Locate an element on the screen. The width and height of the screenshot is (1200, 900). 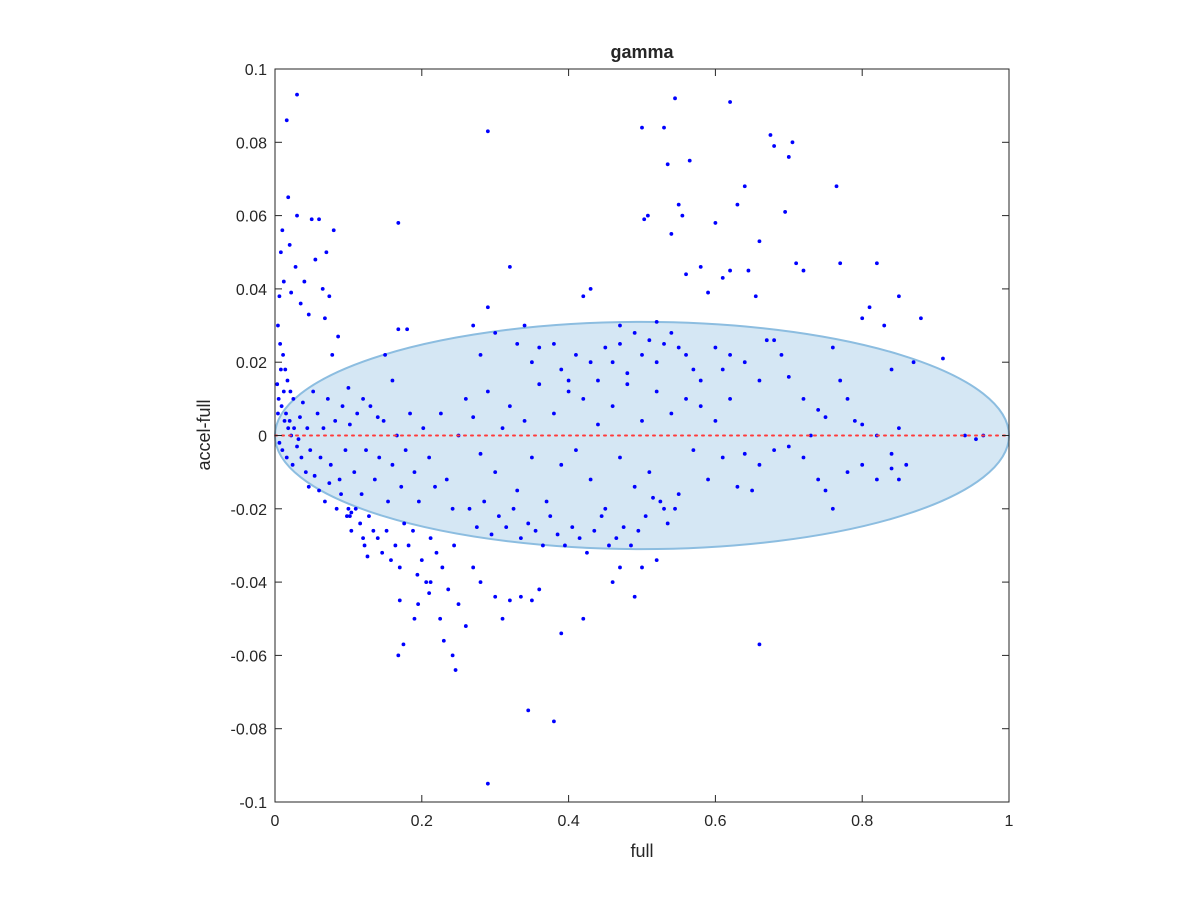
y-tick-label: 0.08 is located at coordinates (251, 143).